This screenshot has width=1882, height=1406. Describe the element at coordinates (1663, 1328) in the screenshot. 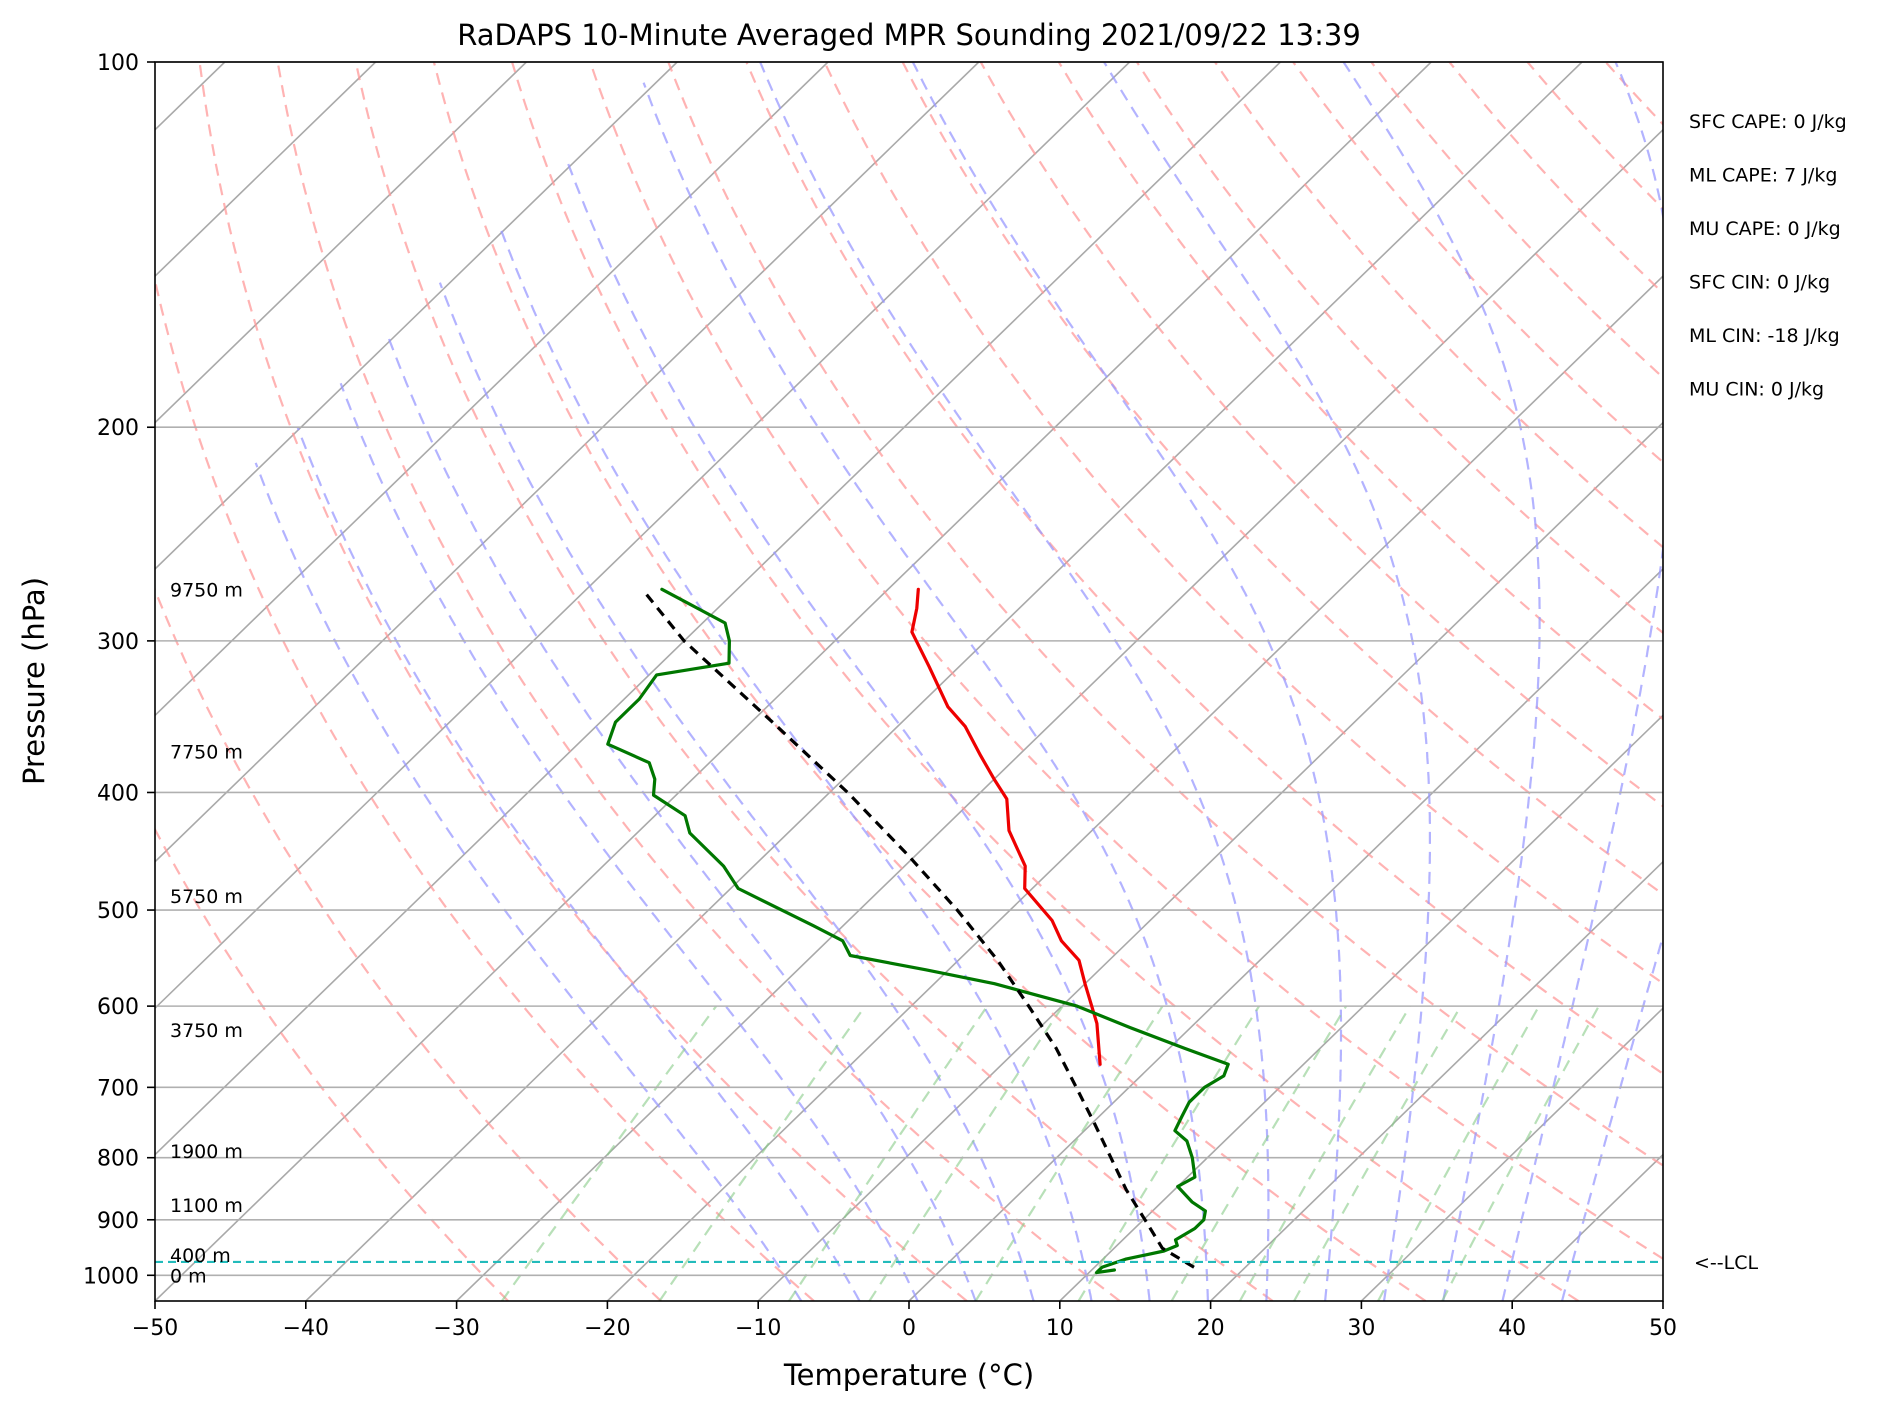

I see `x-tick-label: 50` at that location.